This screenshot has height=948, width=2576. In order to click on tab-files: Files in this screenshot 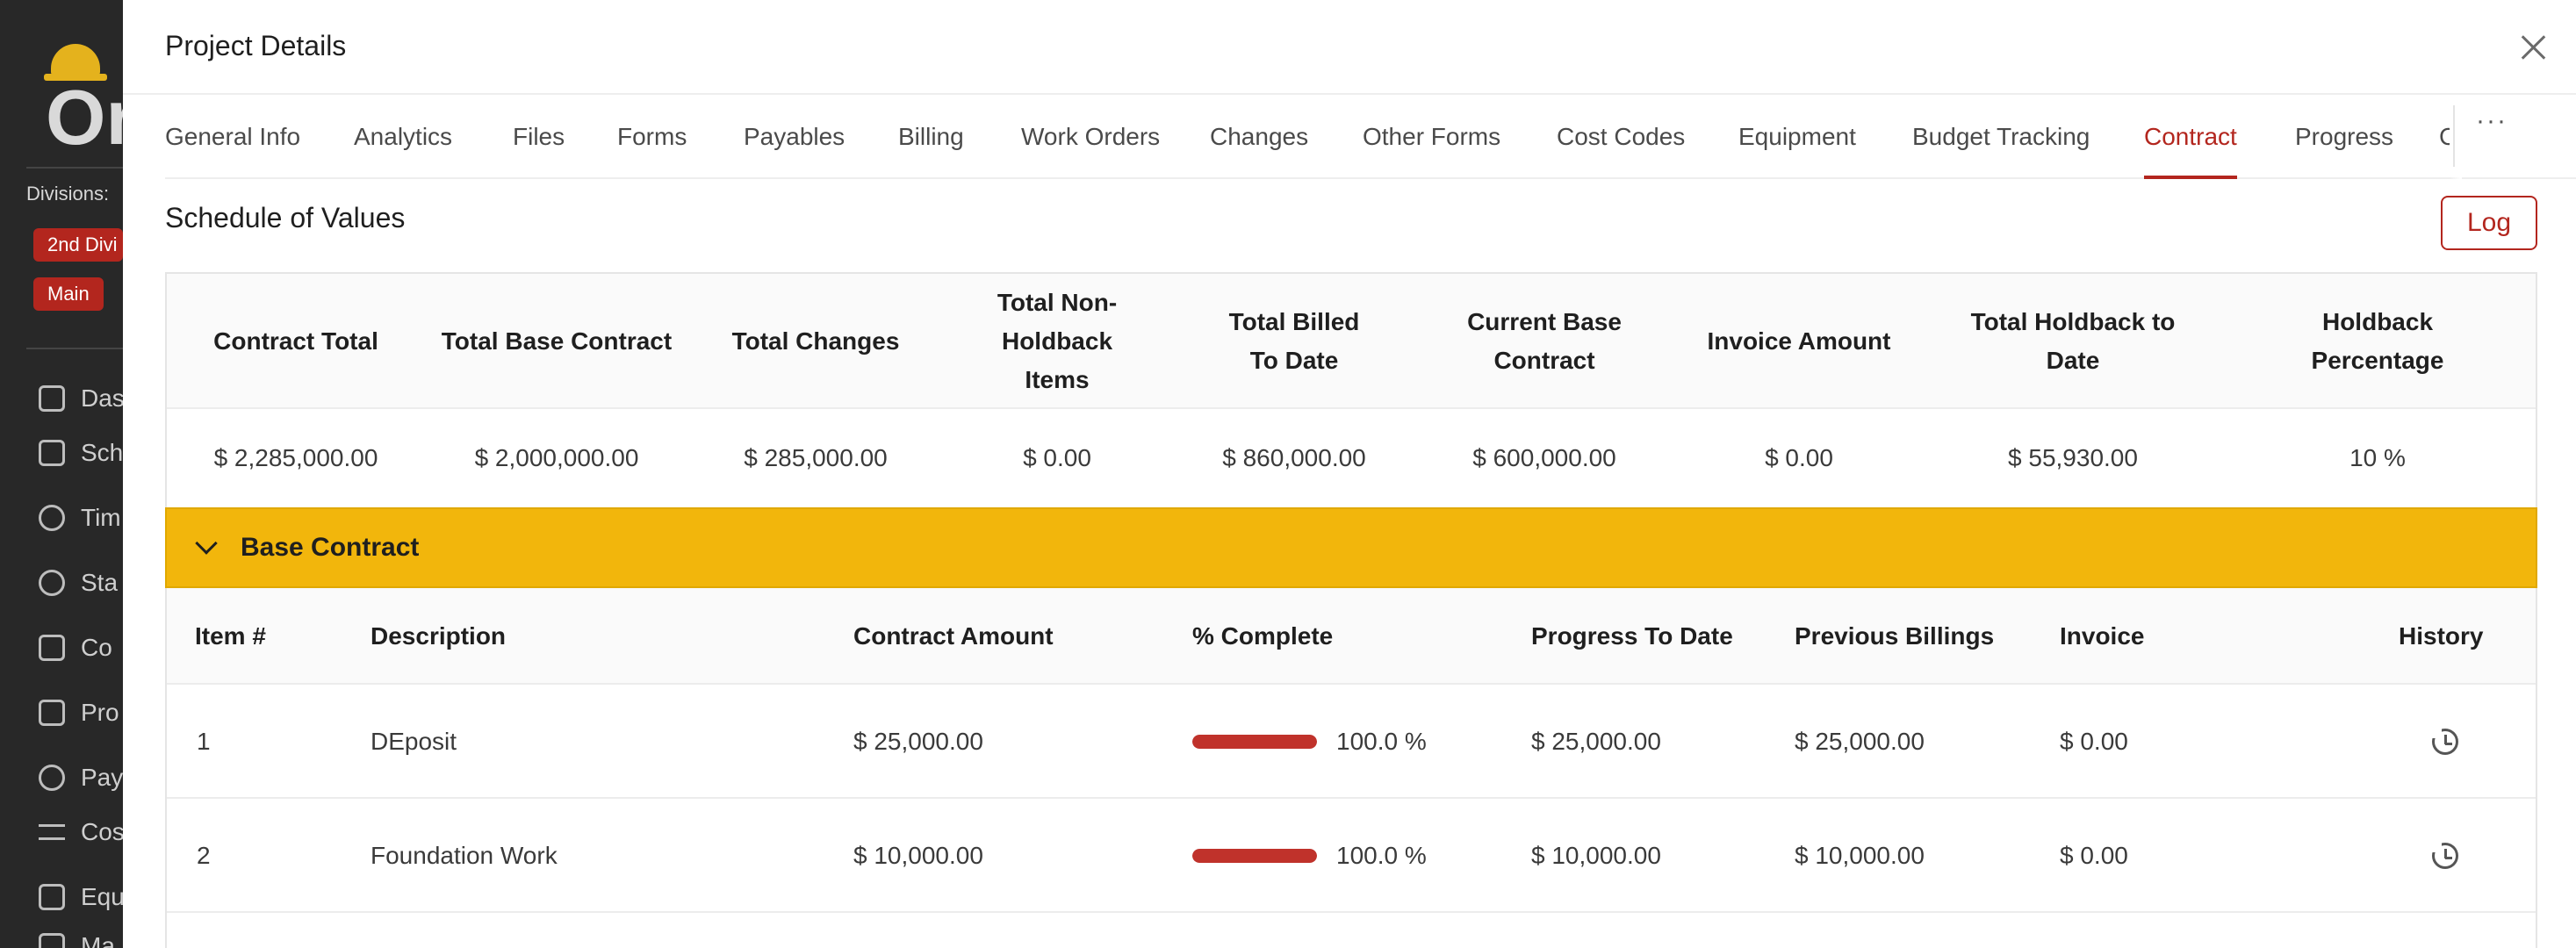, I will do `click(539, 136)`.